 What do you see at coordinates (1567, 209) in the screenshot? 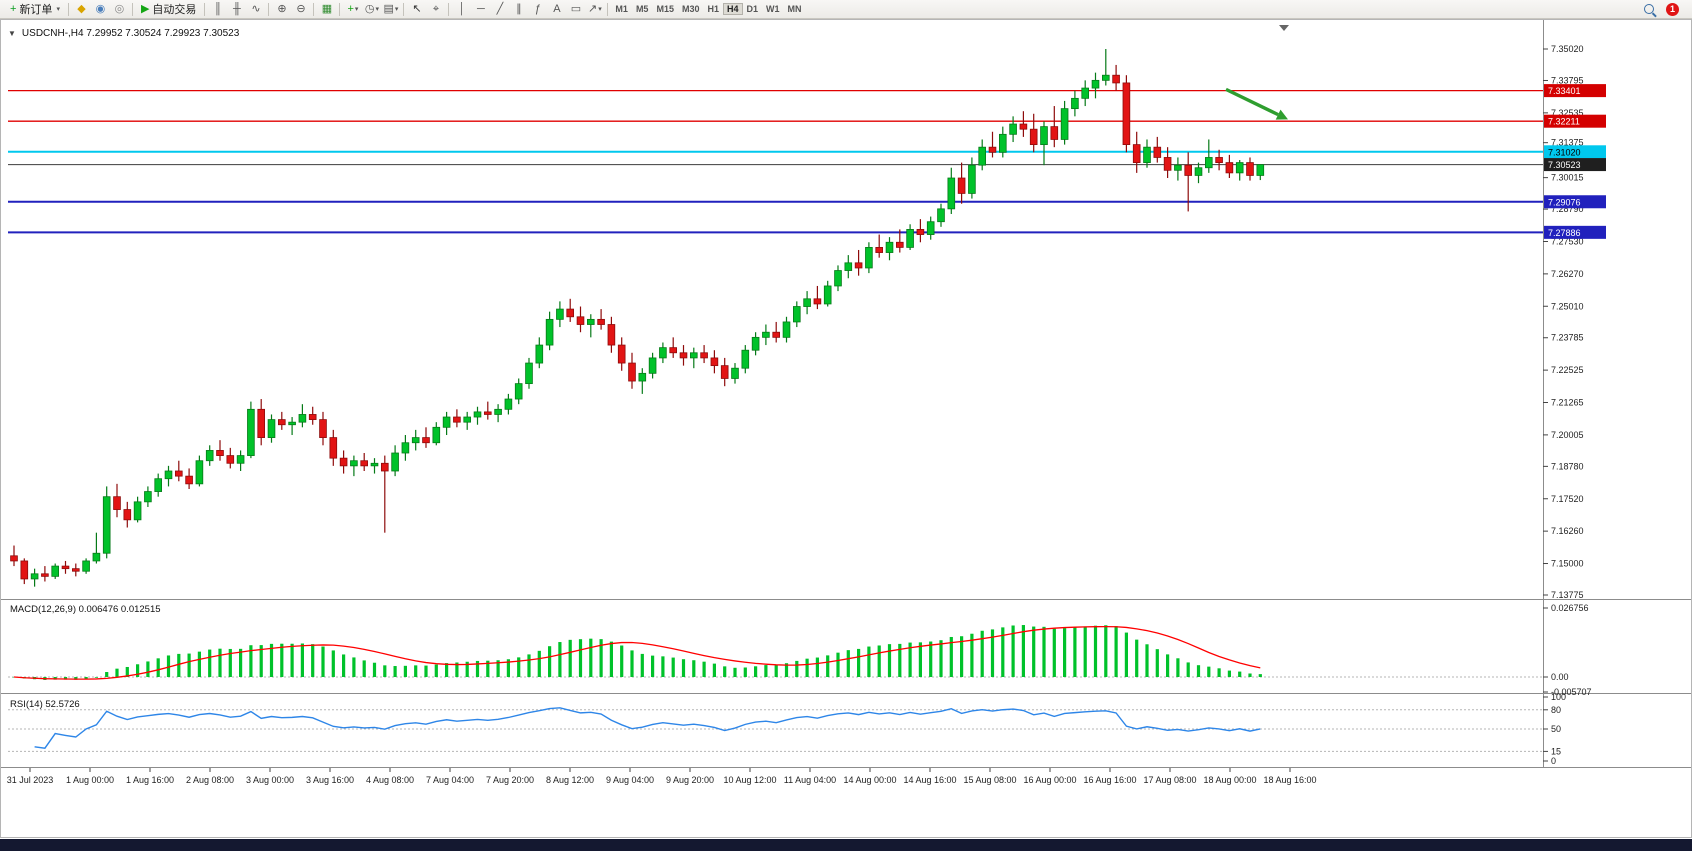
I see `price-axis-label: 7.28790` at bounding box center [1567, 209].